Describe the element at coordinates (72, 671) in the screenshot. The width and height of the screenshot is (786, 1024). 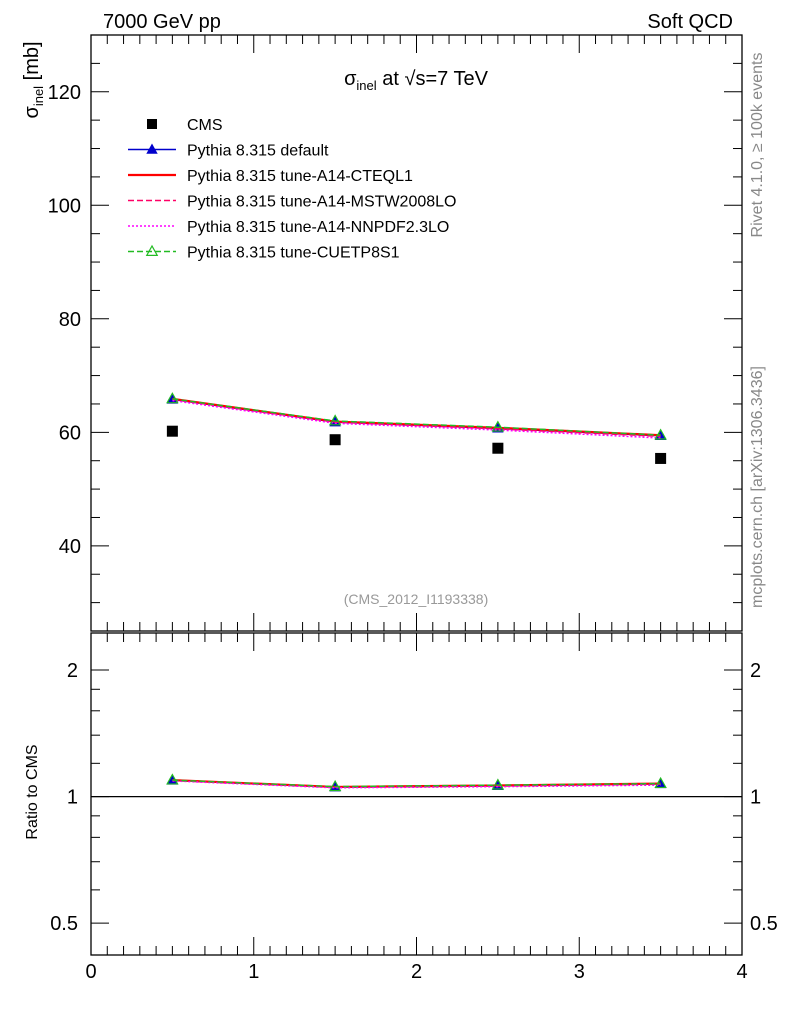
I see `ratio-y-tick-label: 2` at that location.